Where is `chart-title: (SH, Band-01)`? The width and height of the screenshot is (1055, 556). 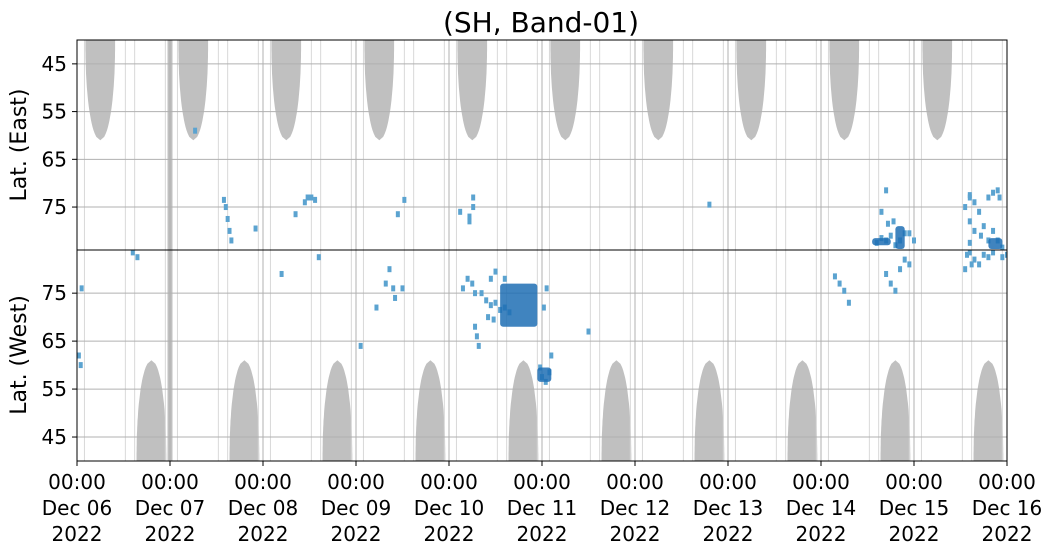
chart-title: (SH, Band-01) is located at coordinates (541, 22).